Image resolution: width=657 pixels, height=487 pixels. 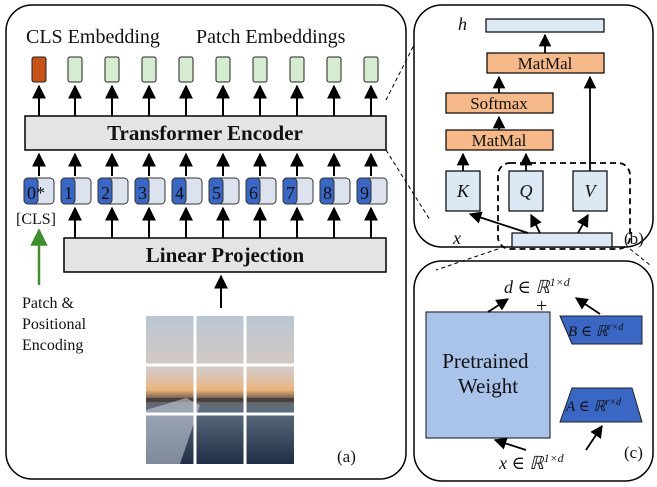 What do you see at coordinates (187, 191) in the screenshot?
I see `patch-token: 4` at bounding box center [187, 191].